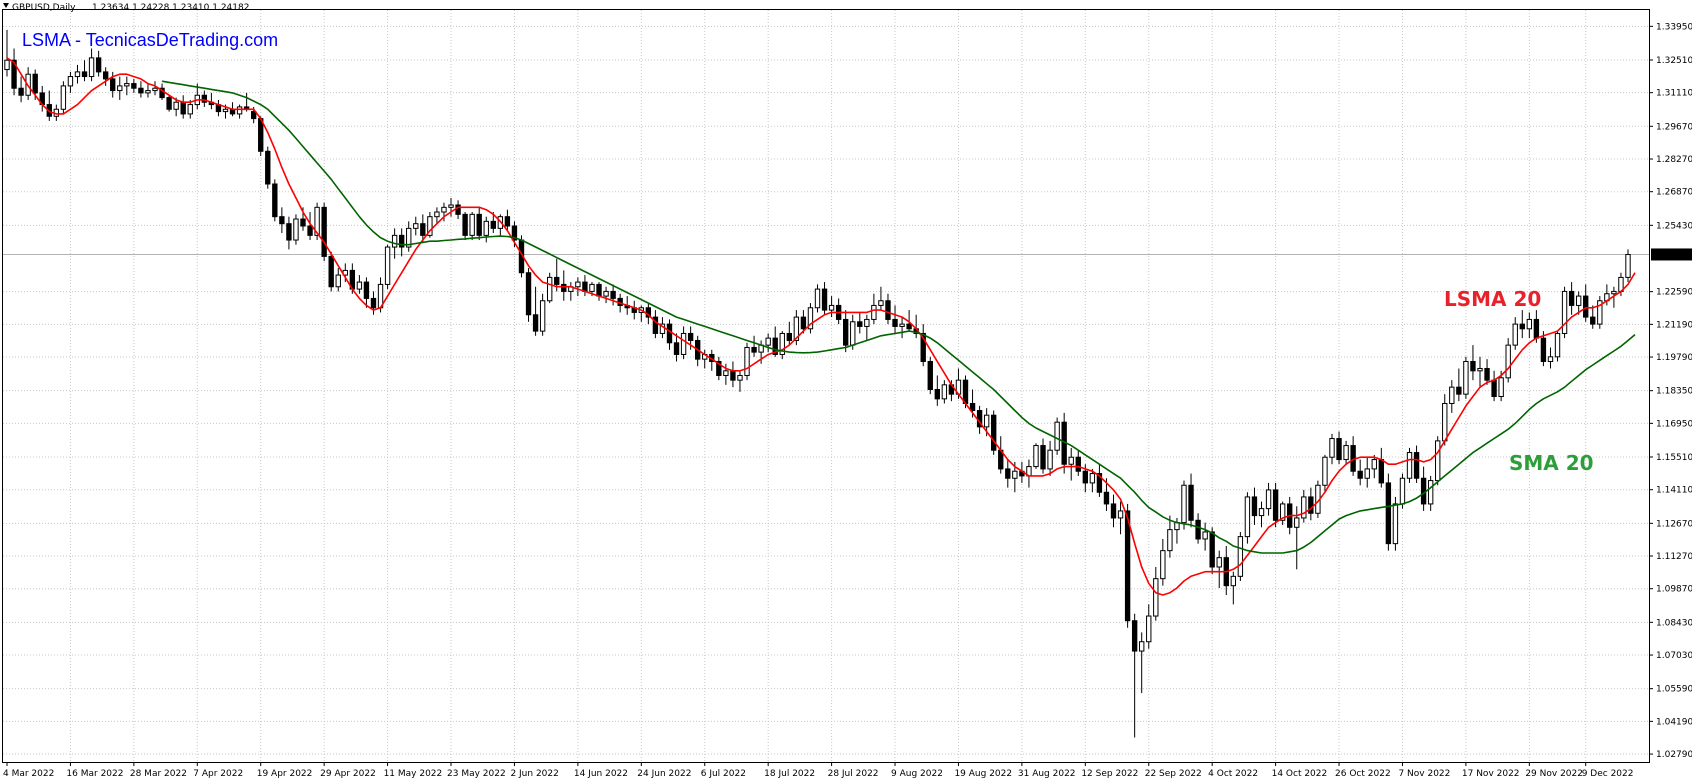 Image resolution: width=1692 pixels, height=779 pixels. Describe the element at coordinates (218, 774) in the screenshot. I see `x-tick-label: 7 Apr 2022` at that location.